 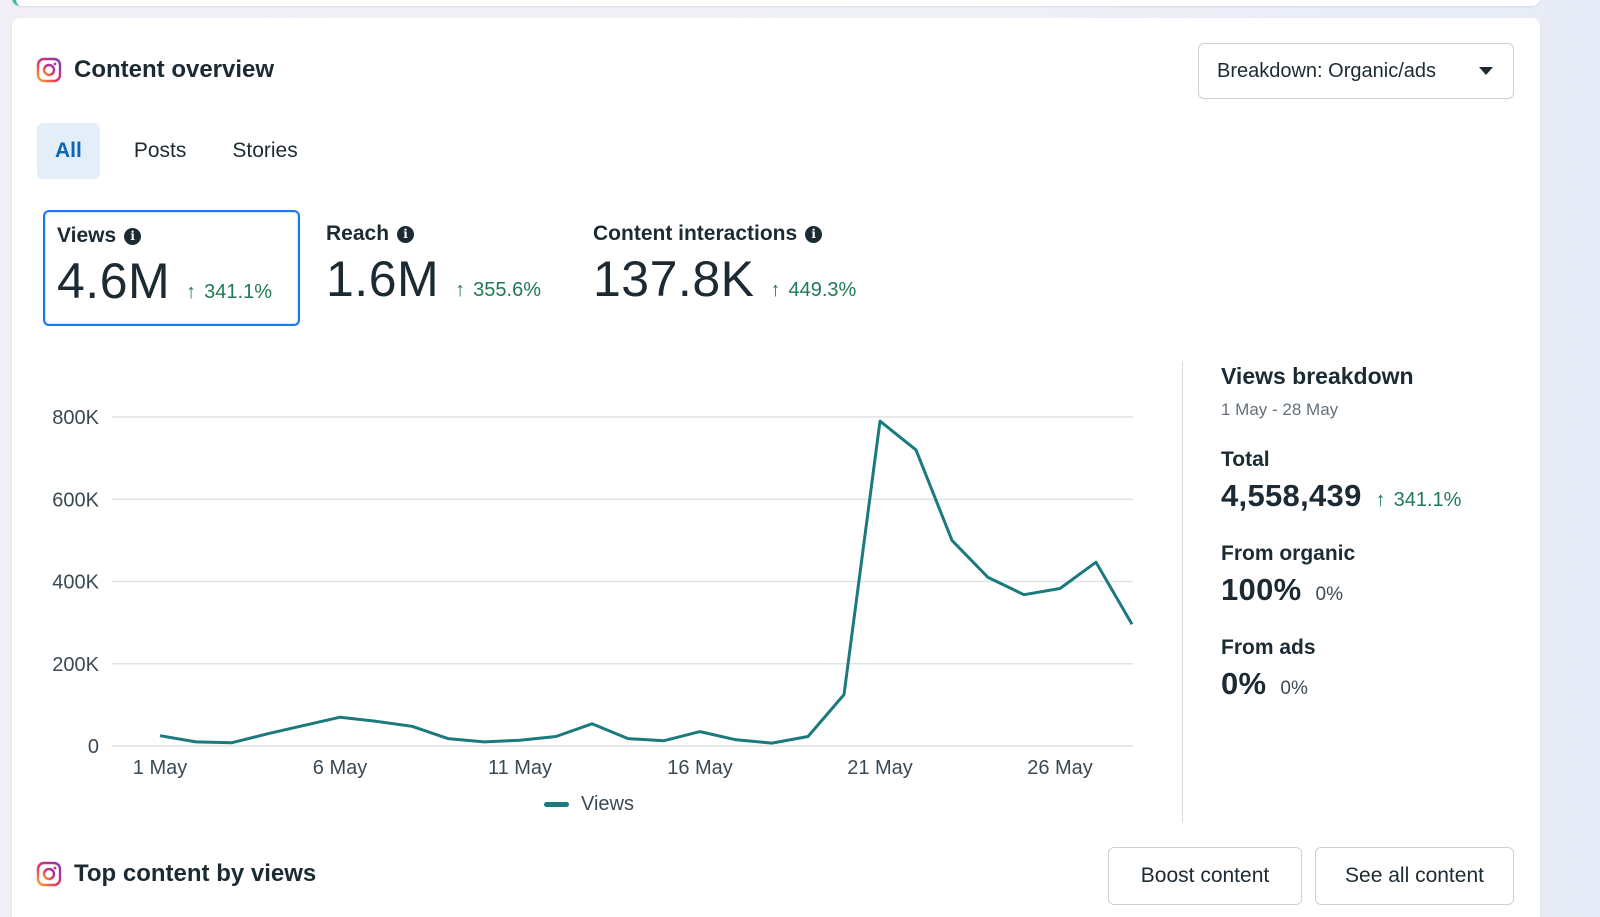 I want to click on metric-interactions-change-value: 449.3%, so click(x=822, y=290).